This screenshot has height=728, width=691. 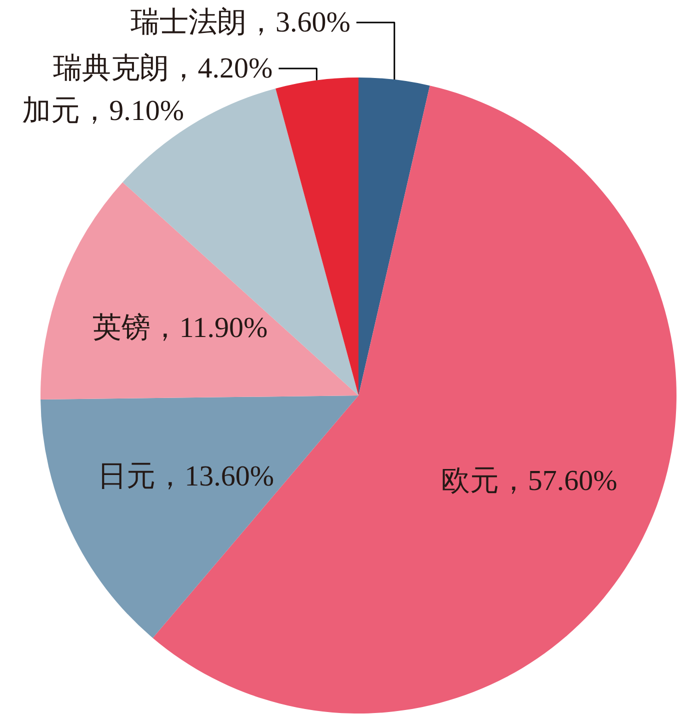 I want to click on slice-label: 瑞士法朗，3.60%, so click(x=240, y=22).